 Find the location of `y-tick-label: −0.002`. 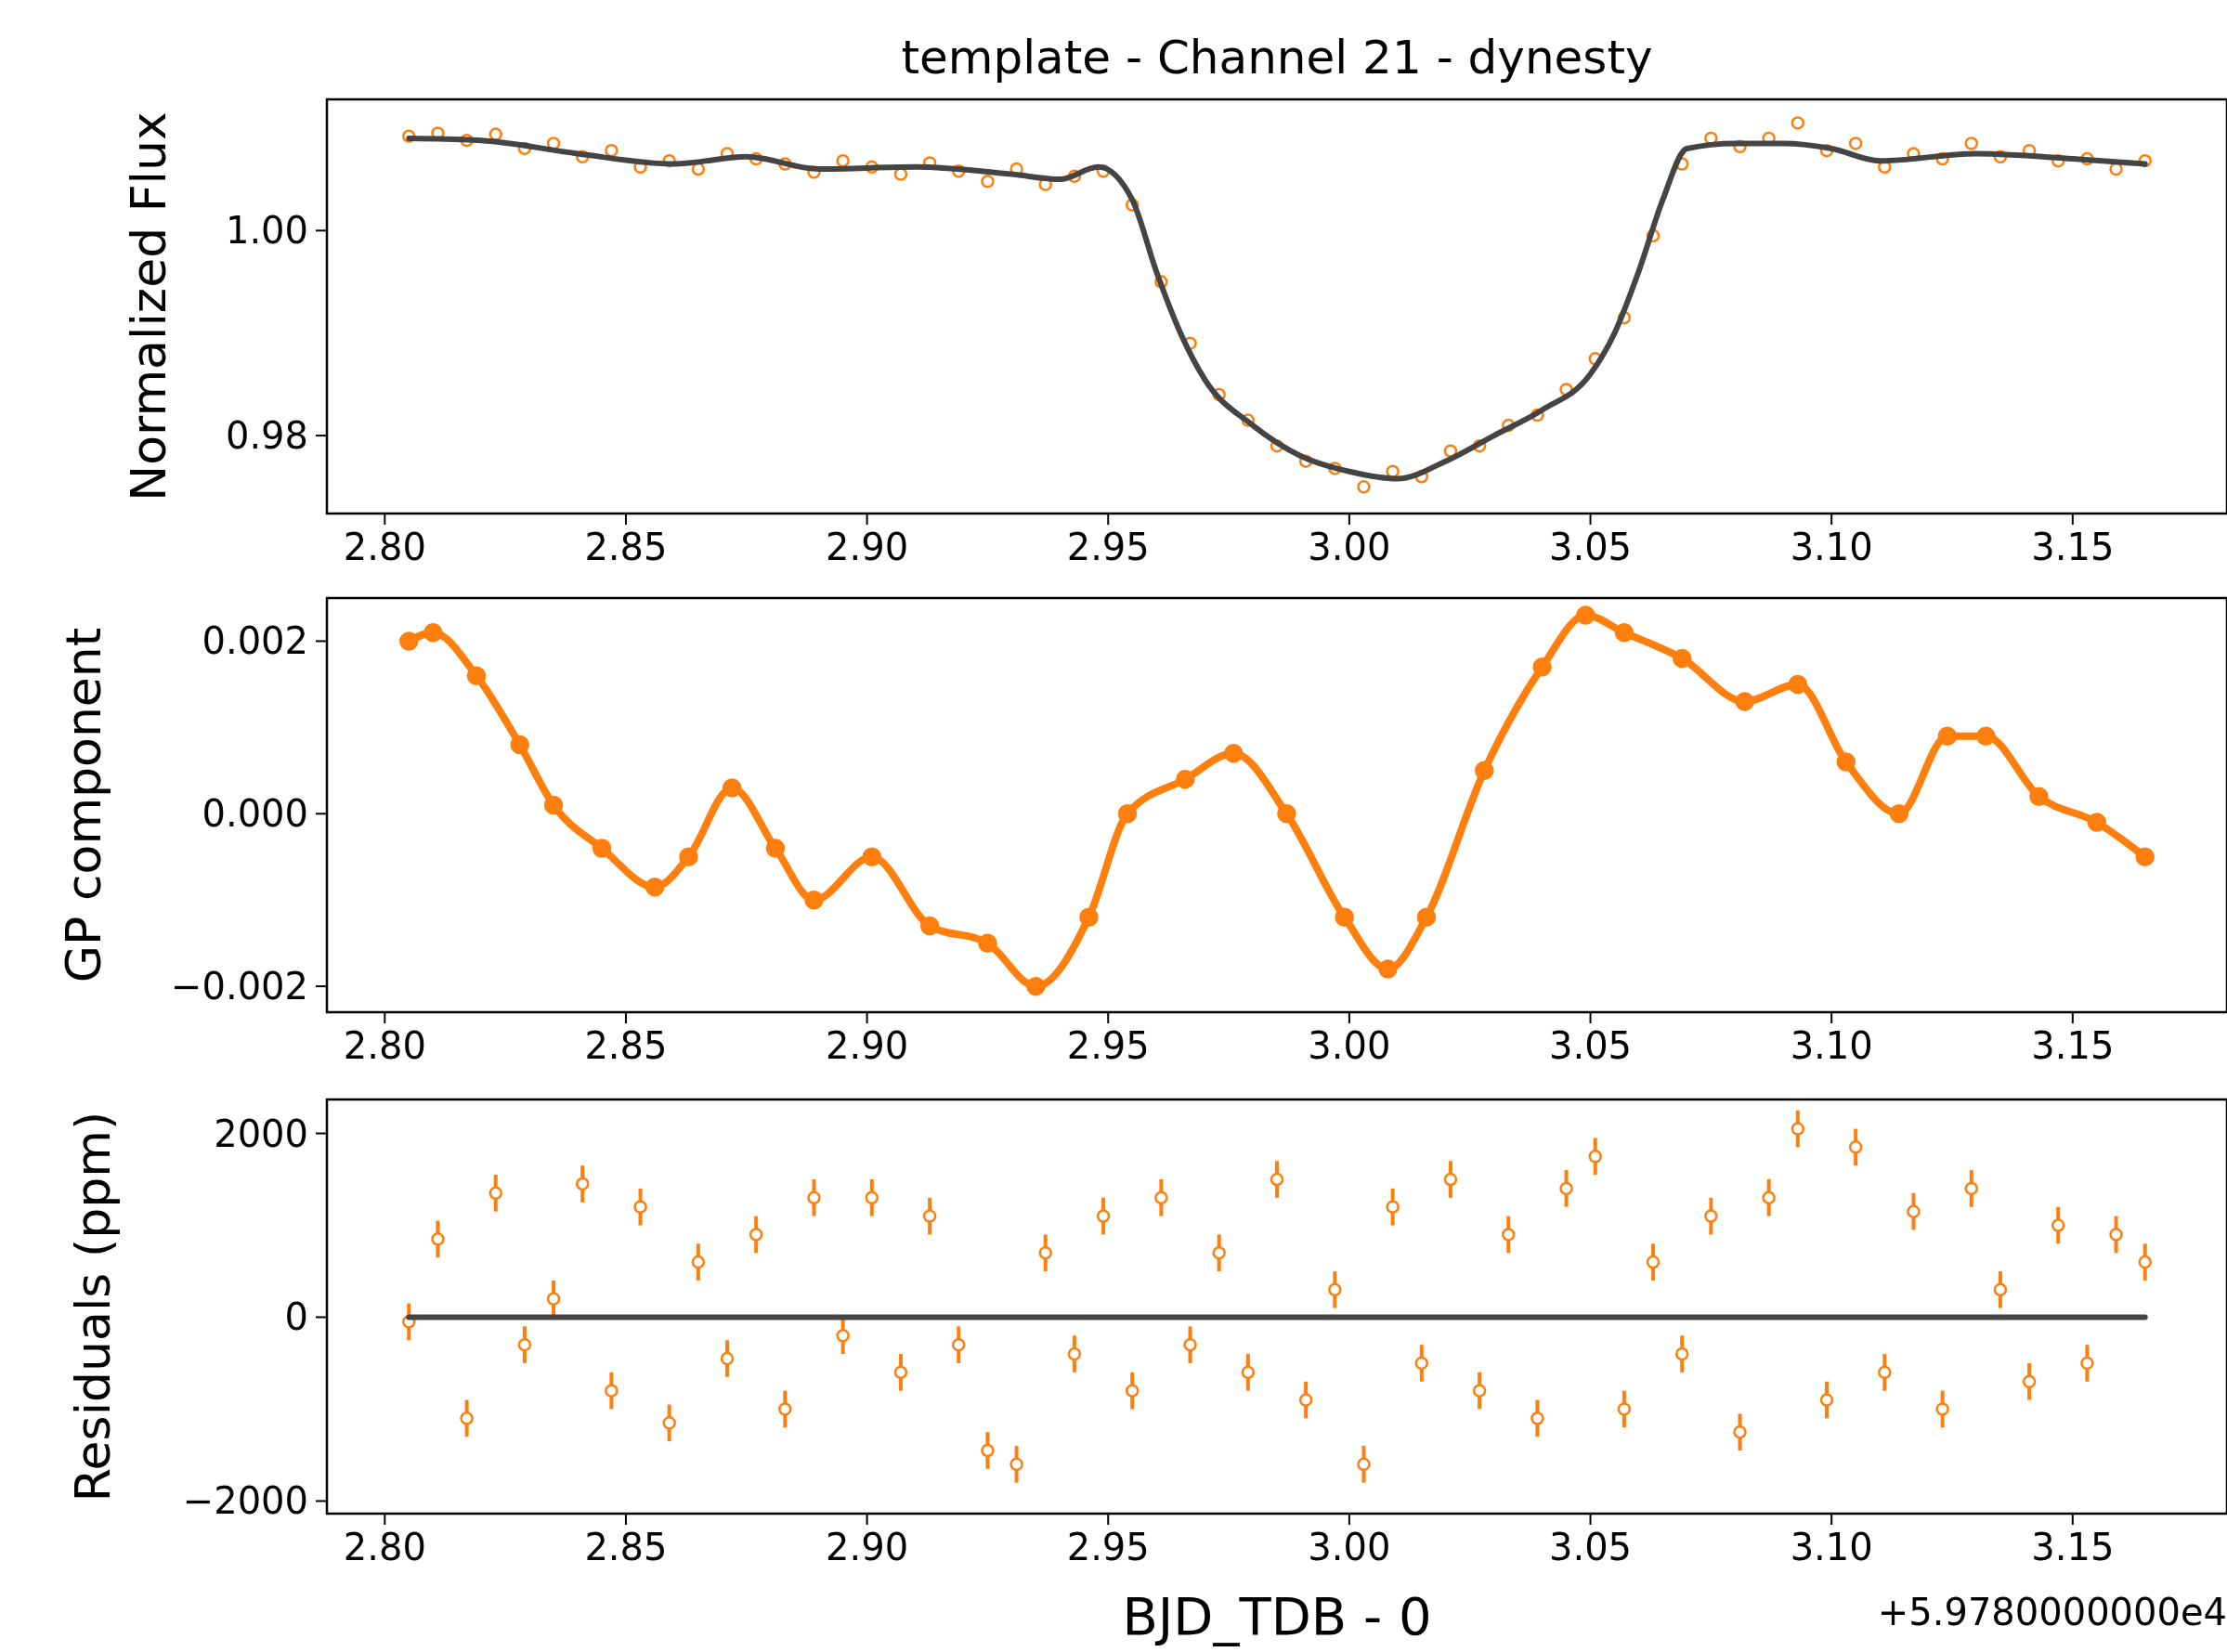

y-tick-label: −0.002 is located at coordinates (239, 987).